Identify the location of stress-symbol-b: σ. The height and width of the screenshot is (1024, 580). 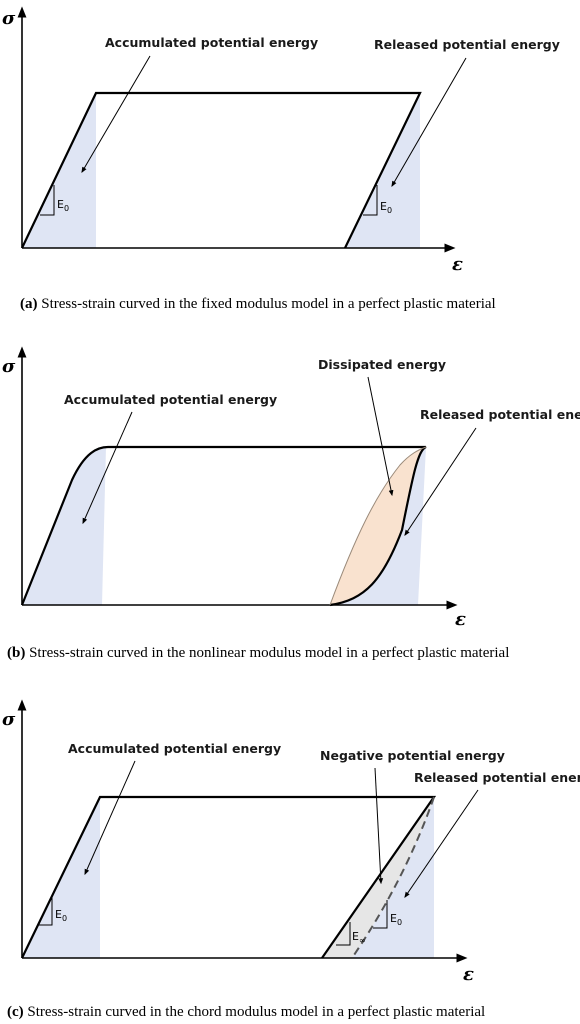
(9, 366).